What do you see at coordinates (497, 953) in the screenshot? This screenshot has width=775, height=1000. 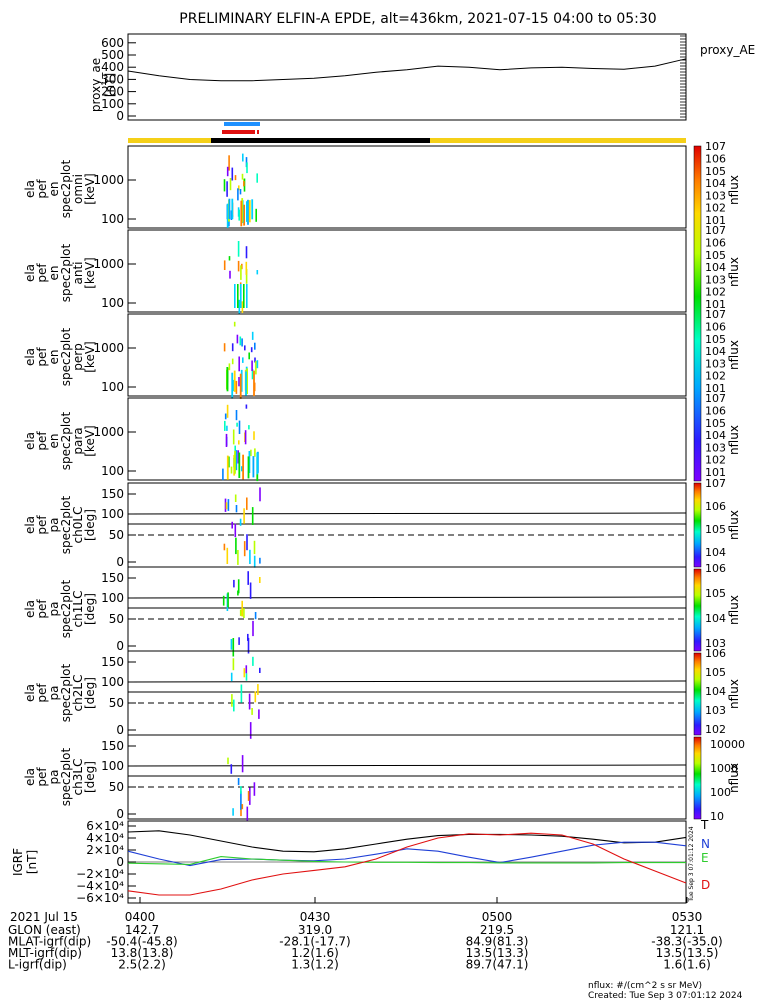 I see `ephemeris-value: 13.5(13.3)` at bounding box center [497, 953].